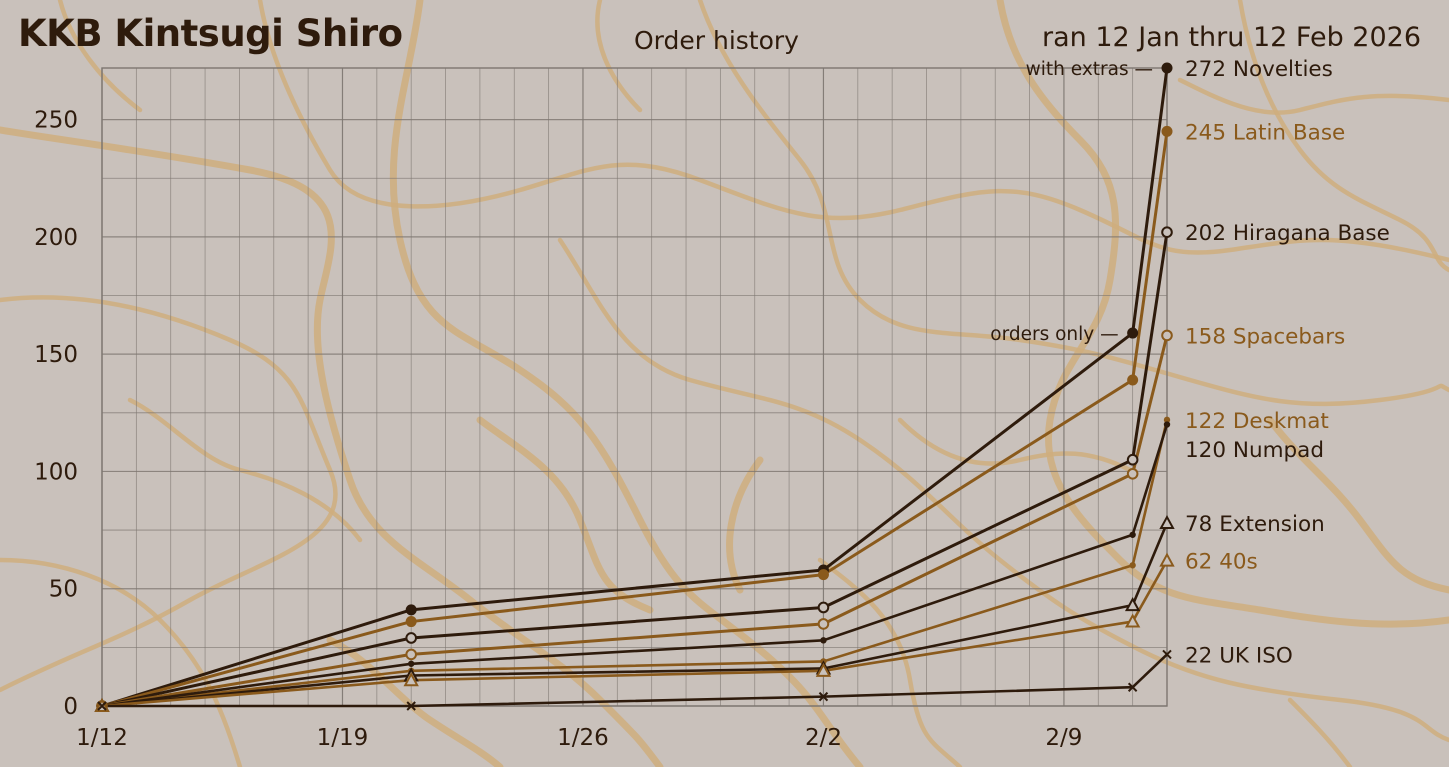 Image resolution: width=1449 pixels, height=767 pixels. Describe the element at coordinates (102, 738) in the screenshot. I see `x-tick-label: 1/12` at that location.